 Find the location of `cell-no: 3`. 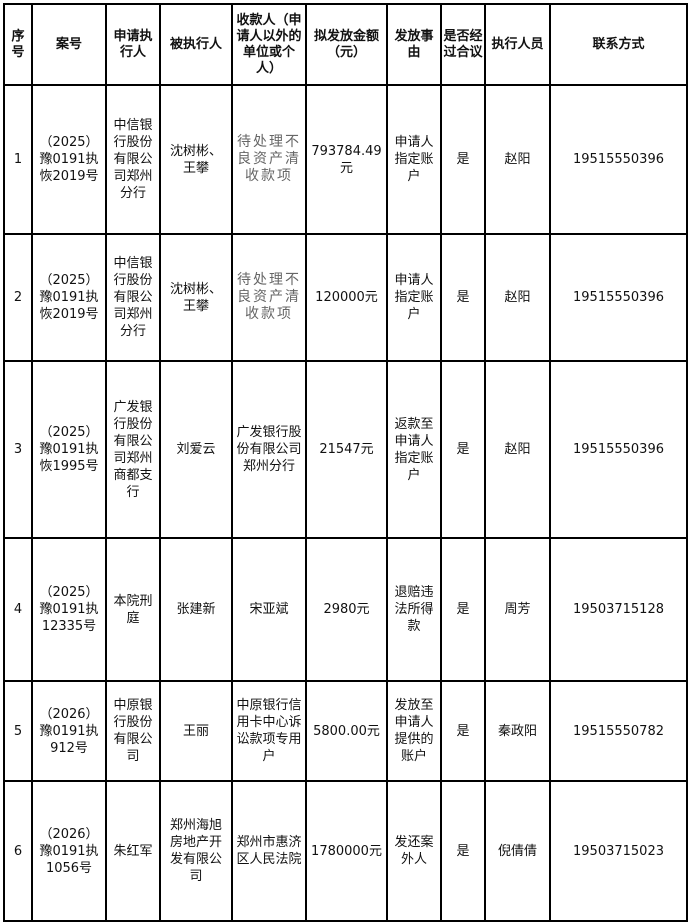

cell-no: 3 is located at coordinates (18, 449).